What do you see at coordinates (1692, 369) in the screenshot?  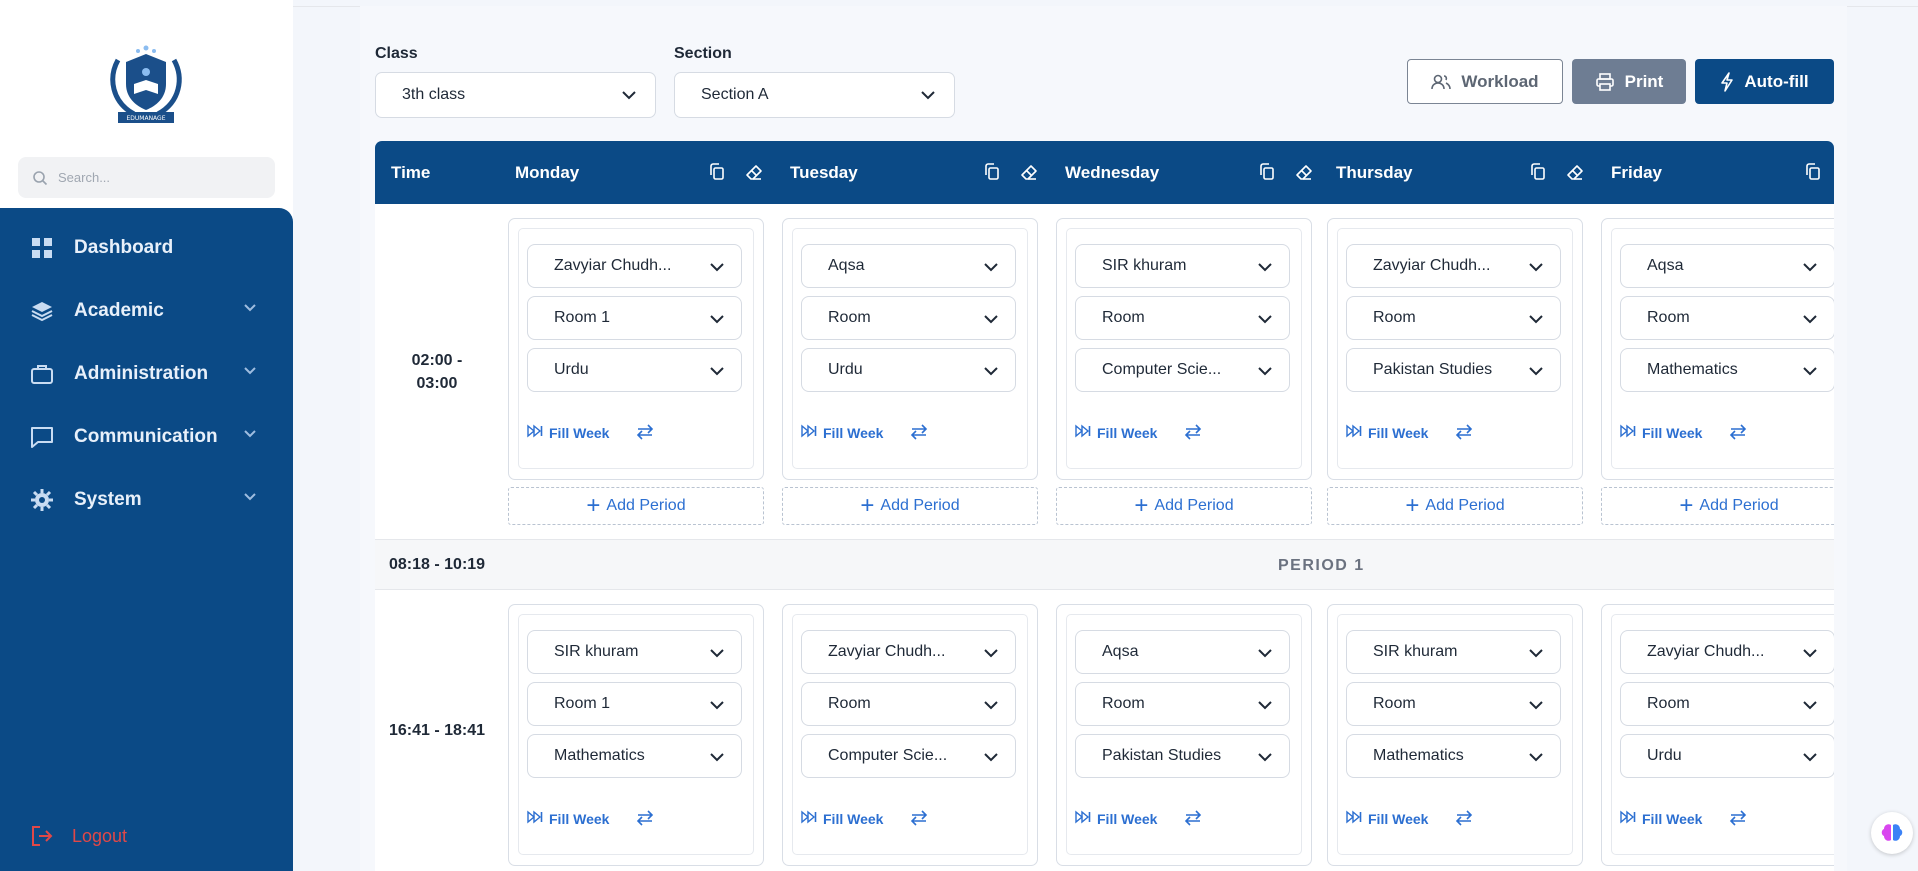 I see `subject-select-value: Mathematics` at bounding box center [1692, 369].